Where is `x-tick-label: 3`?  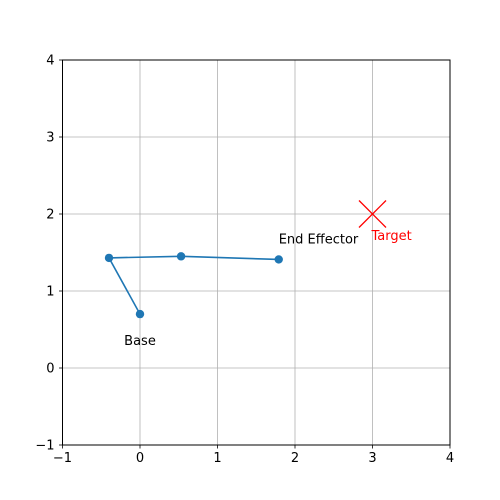
x-tick-label: 3 is located at coordinates (372, 458).